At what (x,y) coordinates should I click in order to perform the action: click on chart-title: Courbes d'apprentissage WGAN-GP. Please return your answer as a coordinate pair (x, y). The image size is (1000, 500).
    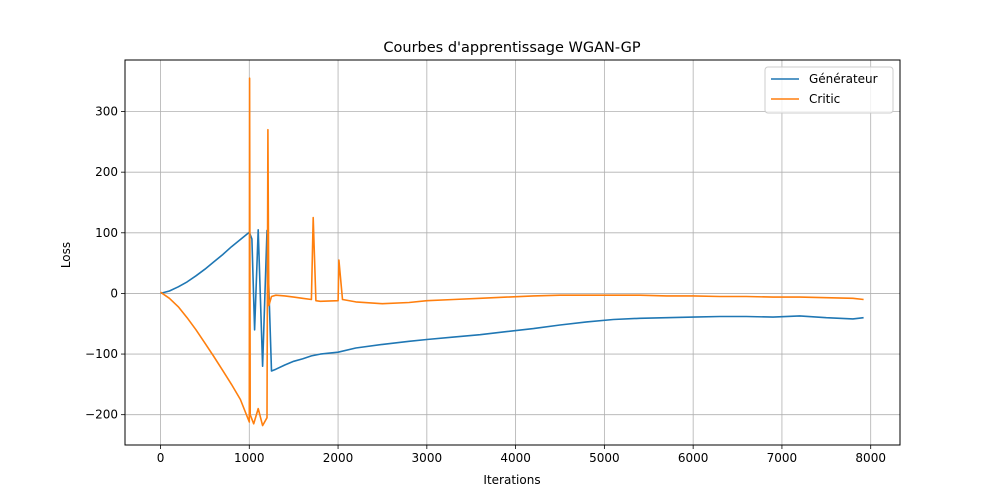
    Looking at the image, I should click on (511, 48).